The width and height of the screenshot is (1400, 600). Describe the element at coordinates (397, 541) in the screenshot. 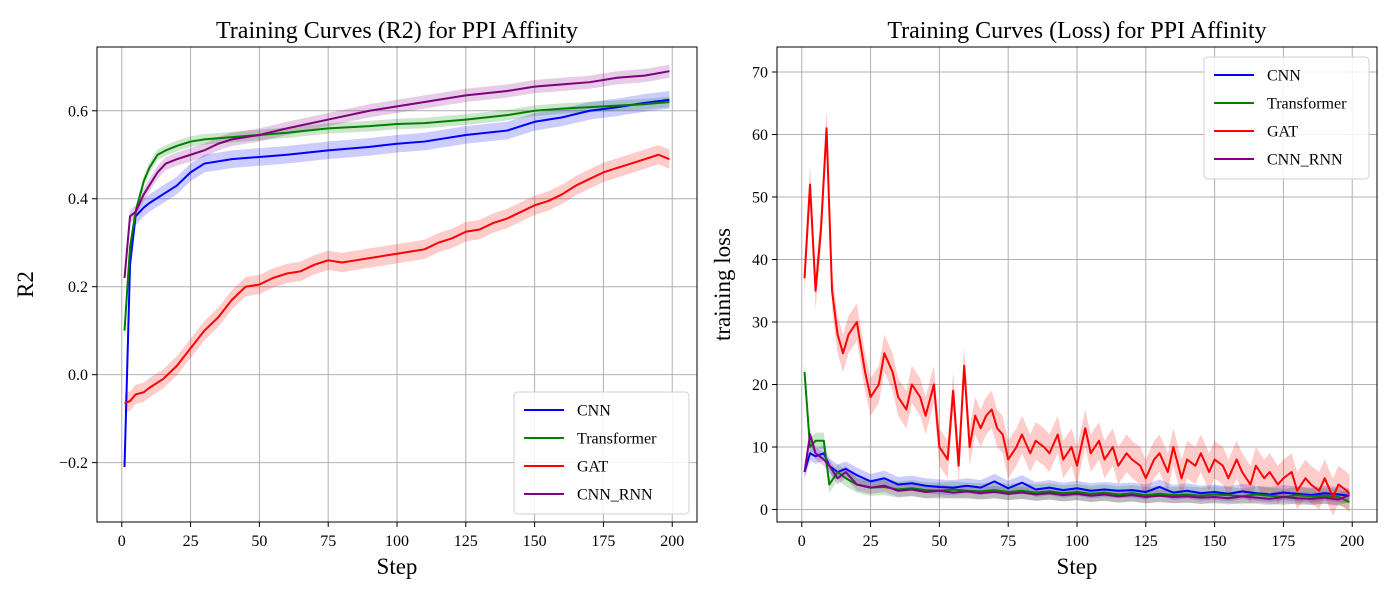

I see `r2-x-tick-label: 100` at that location.